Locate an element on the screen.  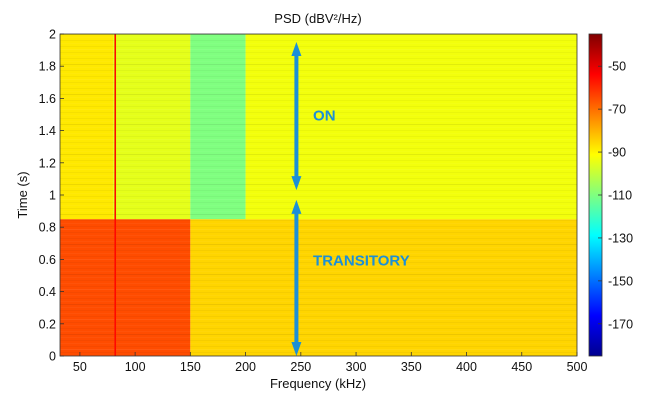
annotation-layer: ON TRANSITORY is located at coordinates (361, 189).